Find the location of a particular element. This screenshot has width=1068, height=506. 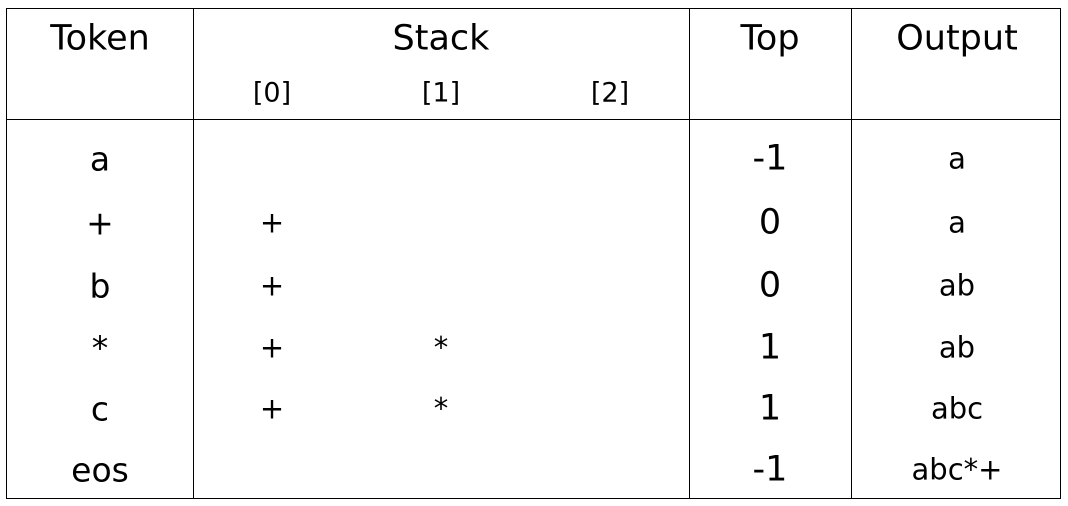

row-1-output: a is located at coordinates (957, 222).